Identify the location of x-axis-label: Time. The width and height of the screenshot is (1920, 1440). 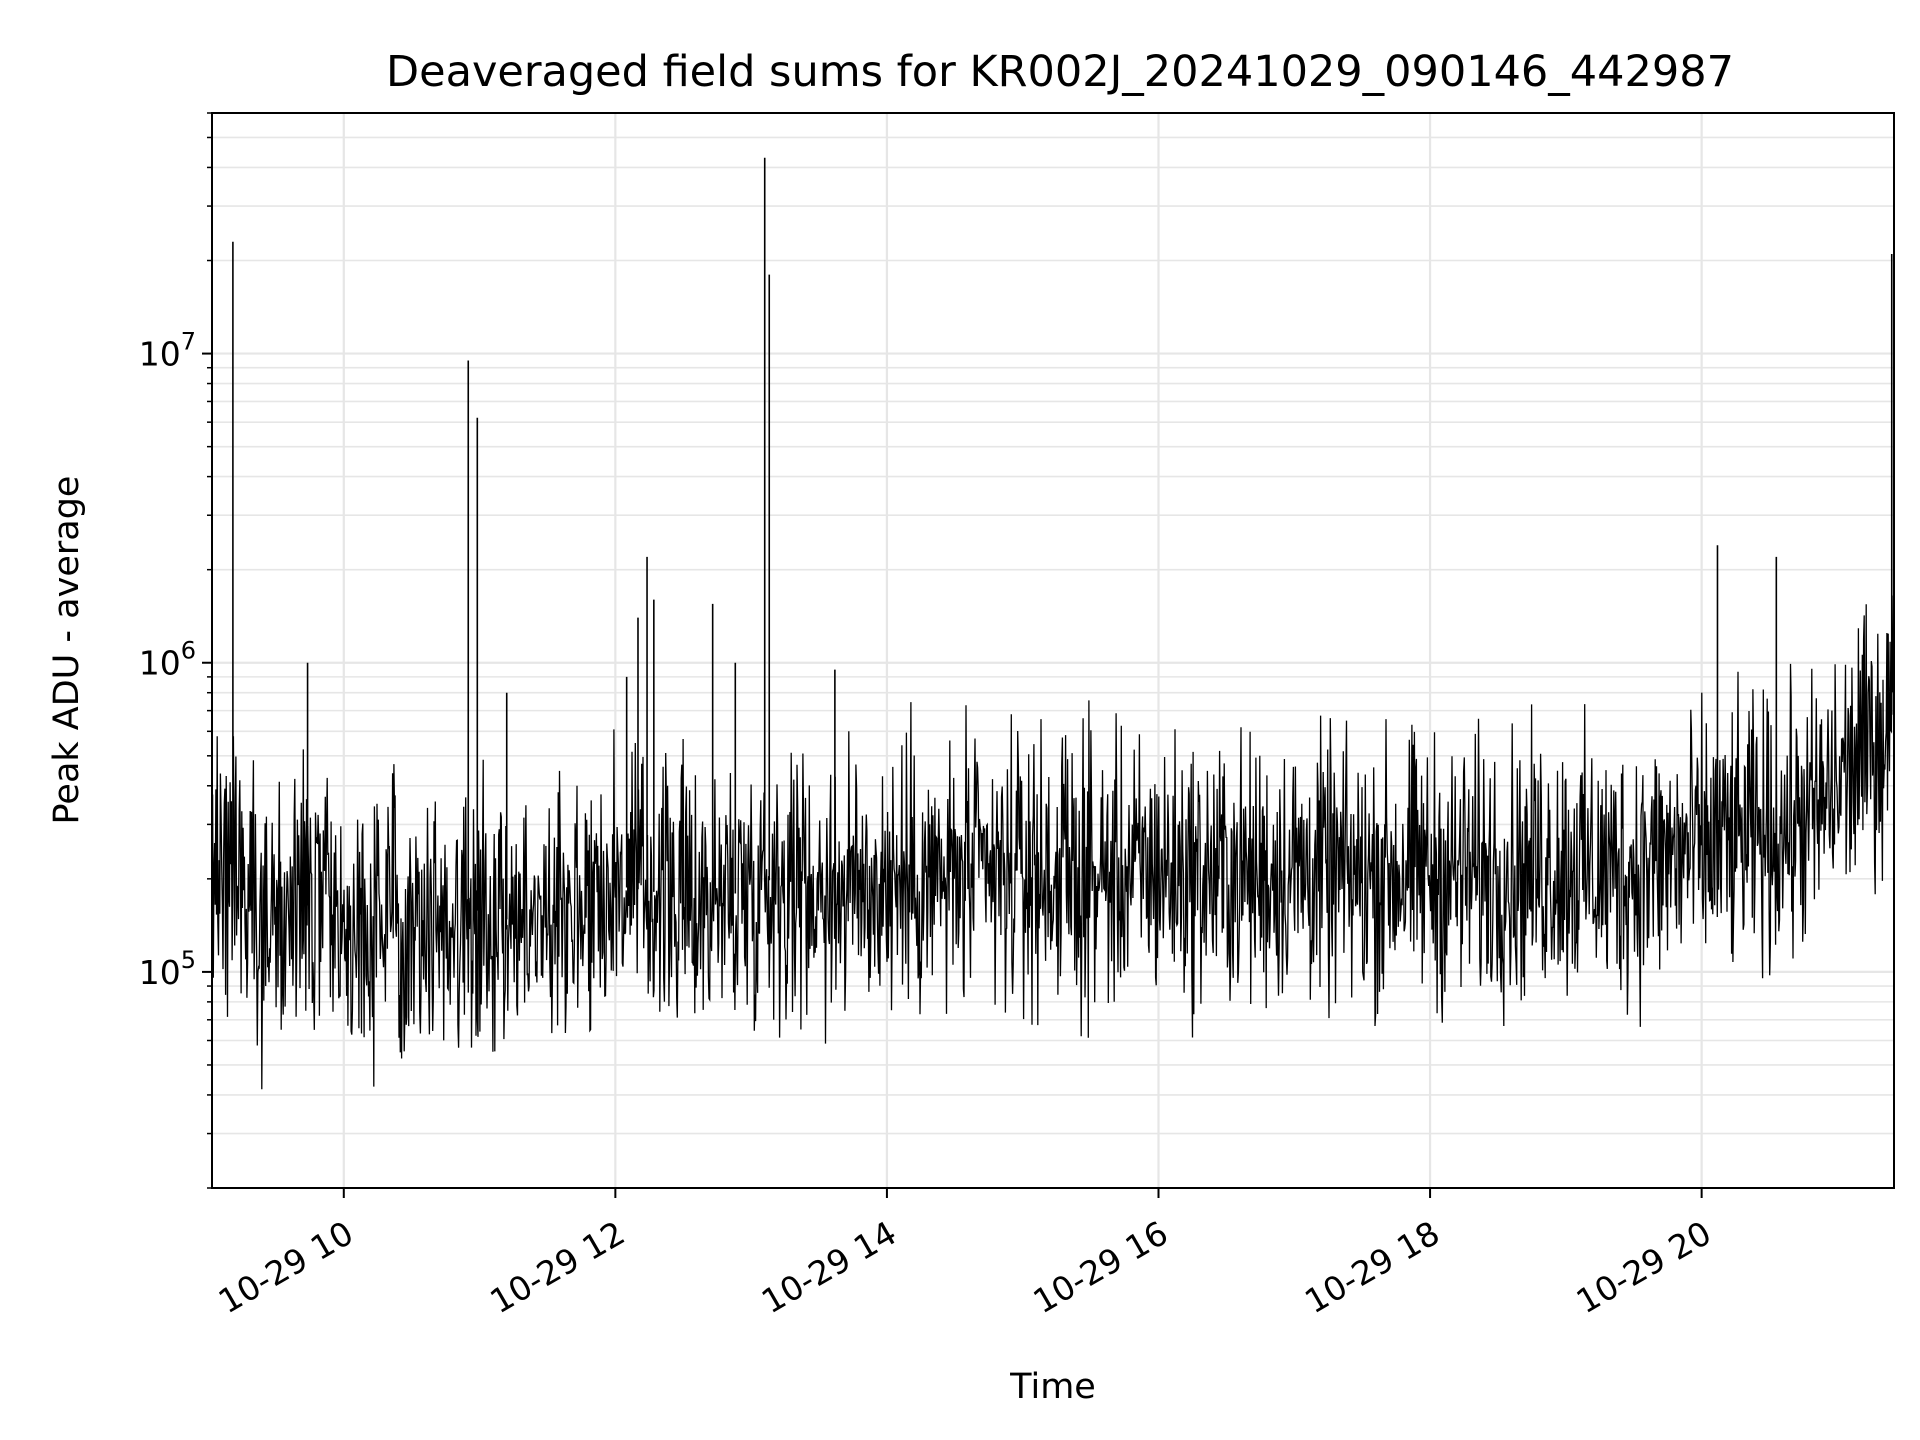
(1052, 1387).